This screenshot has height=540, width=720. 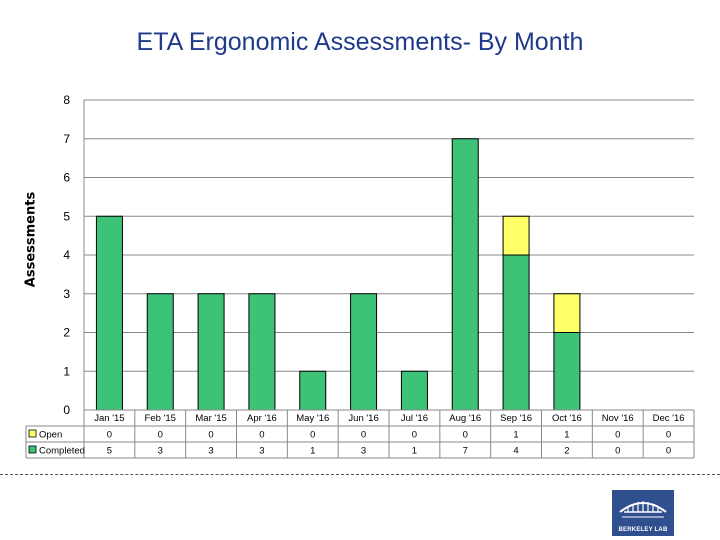 What do you see at coordinates (66, 139) in the screenshot?
I see `y-tick-label: 7` at bounding box center [66, 139].